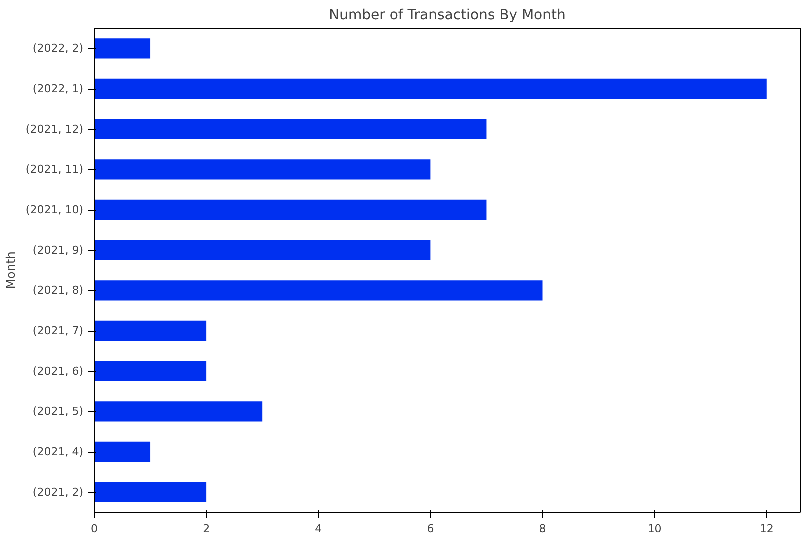  What do you see at coordinates (542, 529) in the screenshot?
I see `x-tick-label: 8` at bounding box center [542, 529].